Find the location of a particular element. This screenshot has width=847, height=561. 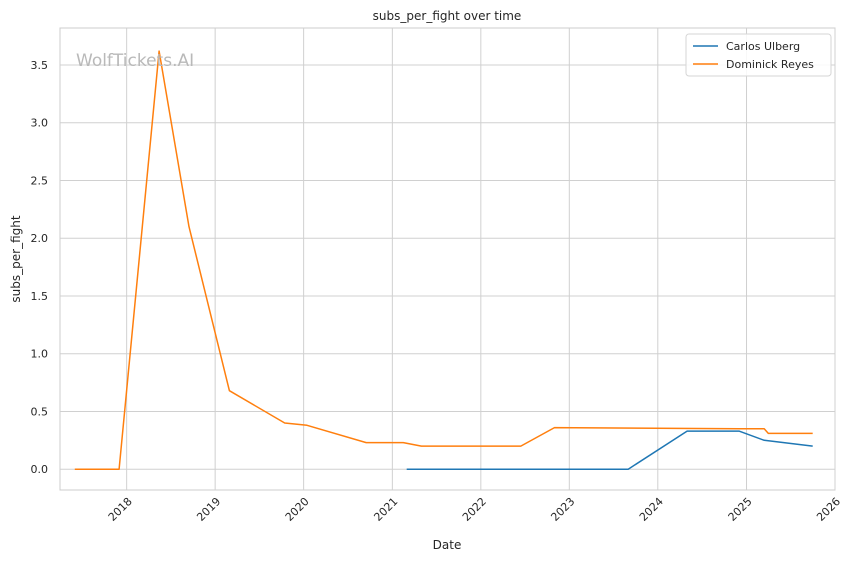

y-tick-label: 3.0 is located at coordinates (40, 123).